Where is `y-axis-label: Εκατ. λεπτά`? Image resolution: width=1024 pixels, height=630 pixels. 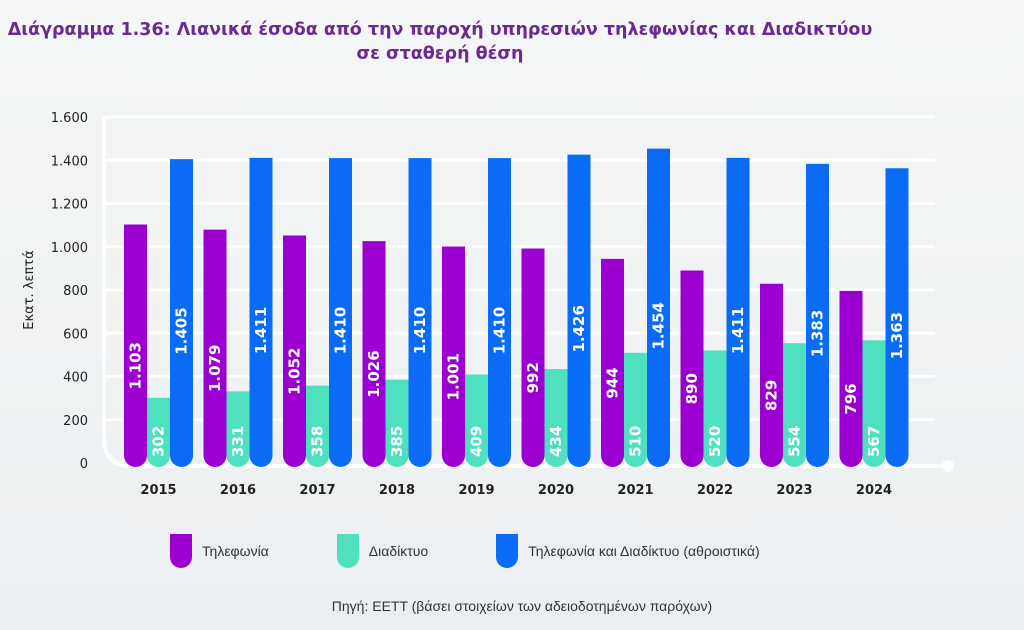
y-axis-label: Εκατ. λεπτά is located at coordinates (29, 289).